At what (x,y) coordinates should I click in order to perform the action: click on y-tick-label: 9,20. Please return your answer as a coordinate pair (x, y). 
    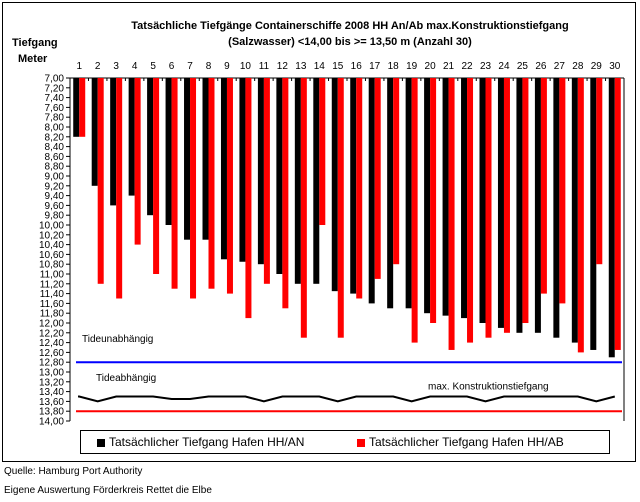
    Looking at the image, I should click on (55, 186).